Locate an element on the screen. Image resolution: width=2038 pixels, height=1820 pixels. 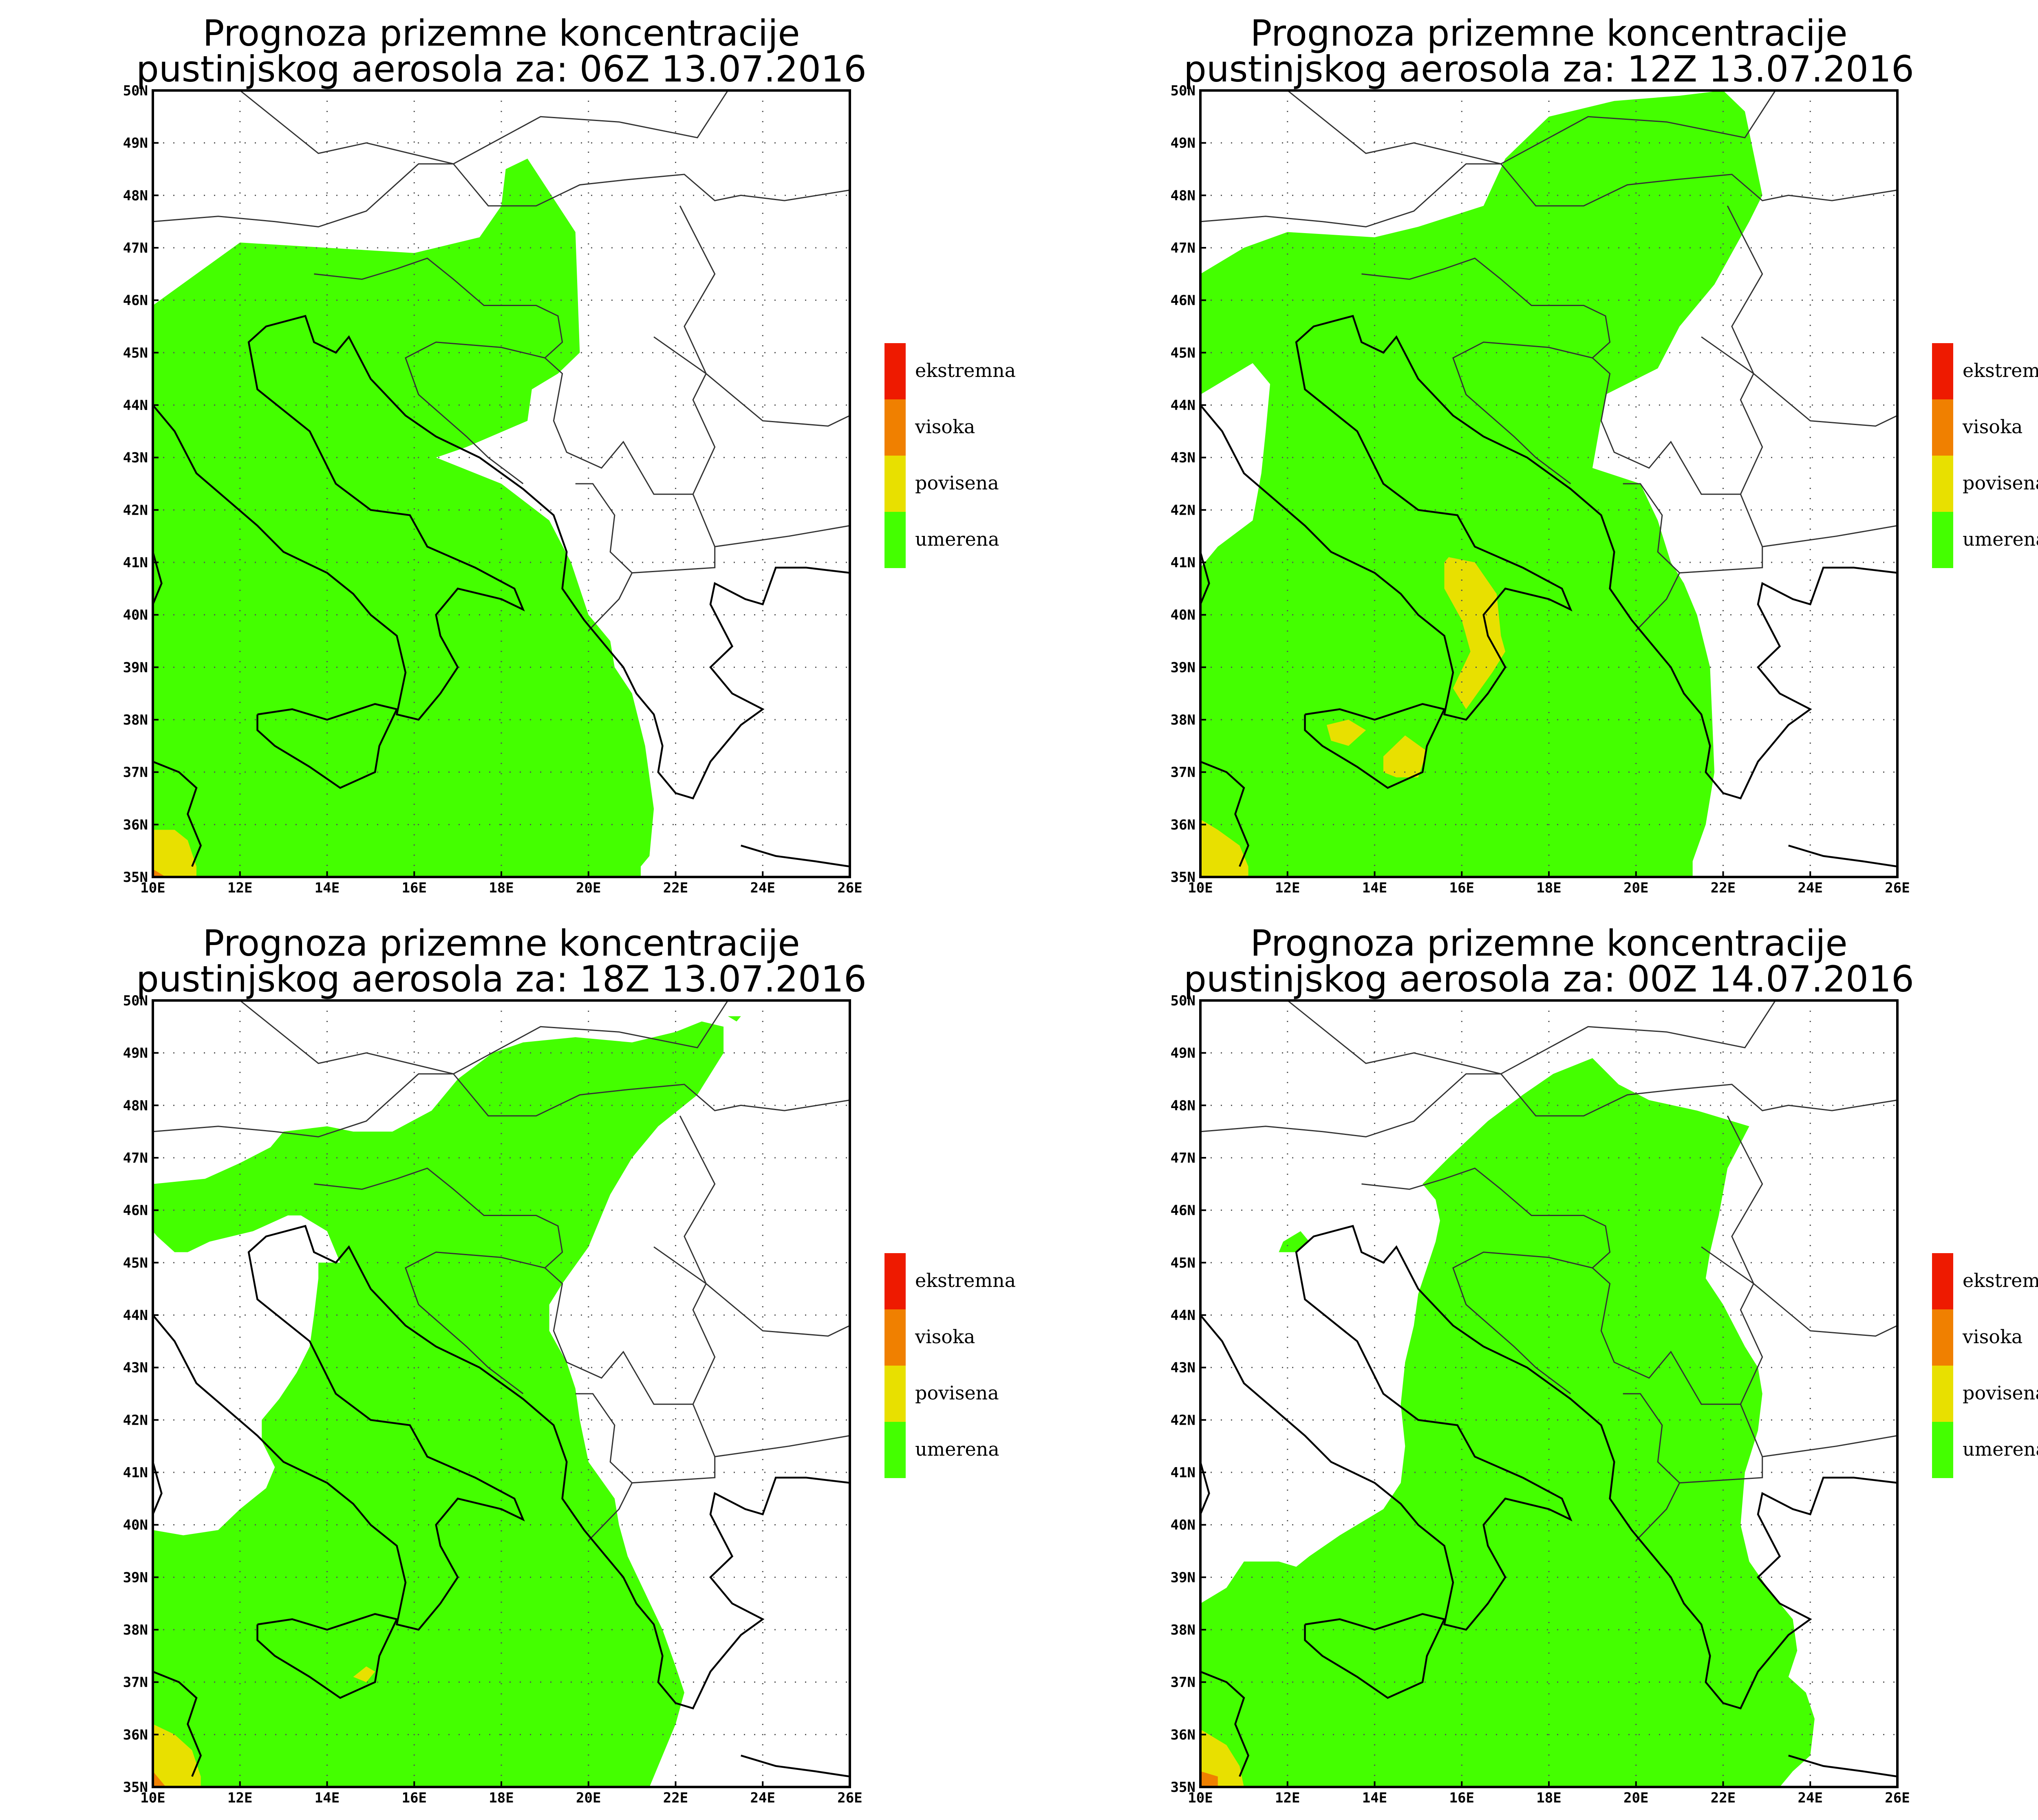
y-tick-label: 49N is located at coordinates (136, 1053).